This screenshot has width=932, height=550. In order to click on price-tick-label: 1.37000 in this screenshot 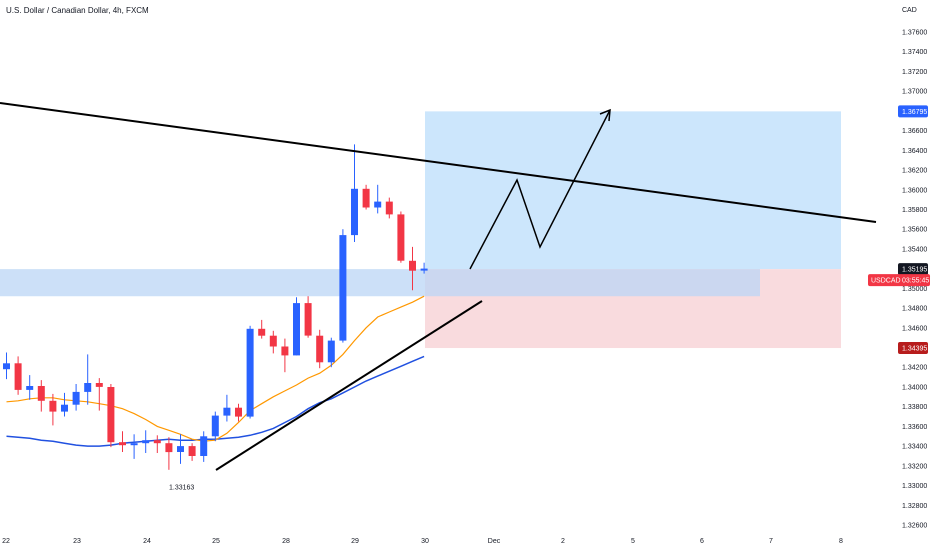, I will do `click(914, 92)`.